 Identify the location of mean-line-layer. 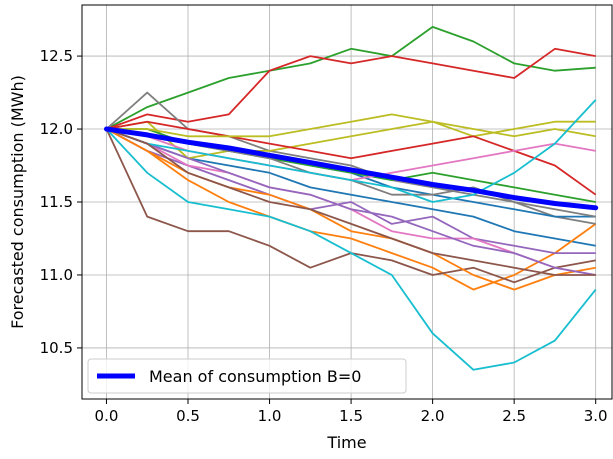
(351, 168).